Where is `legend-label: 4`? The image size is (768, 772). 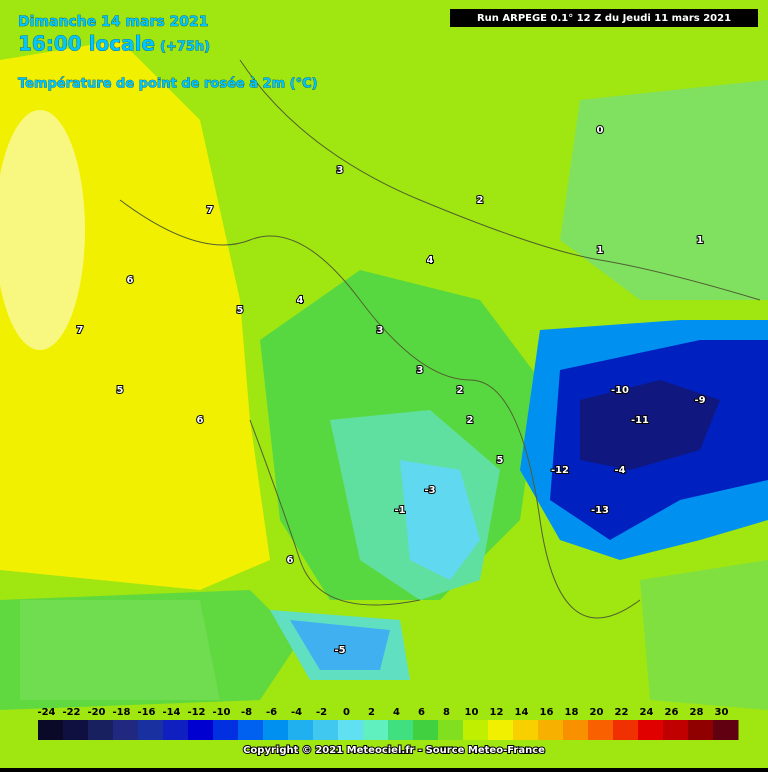 legend-label: 4 is located at coordinates (396, 712).